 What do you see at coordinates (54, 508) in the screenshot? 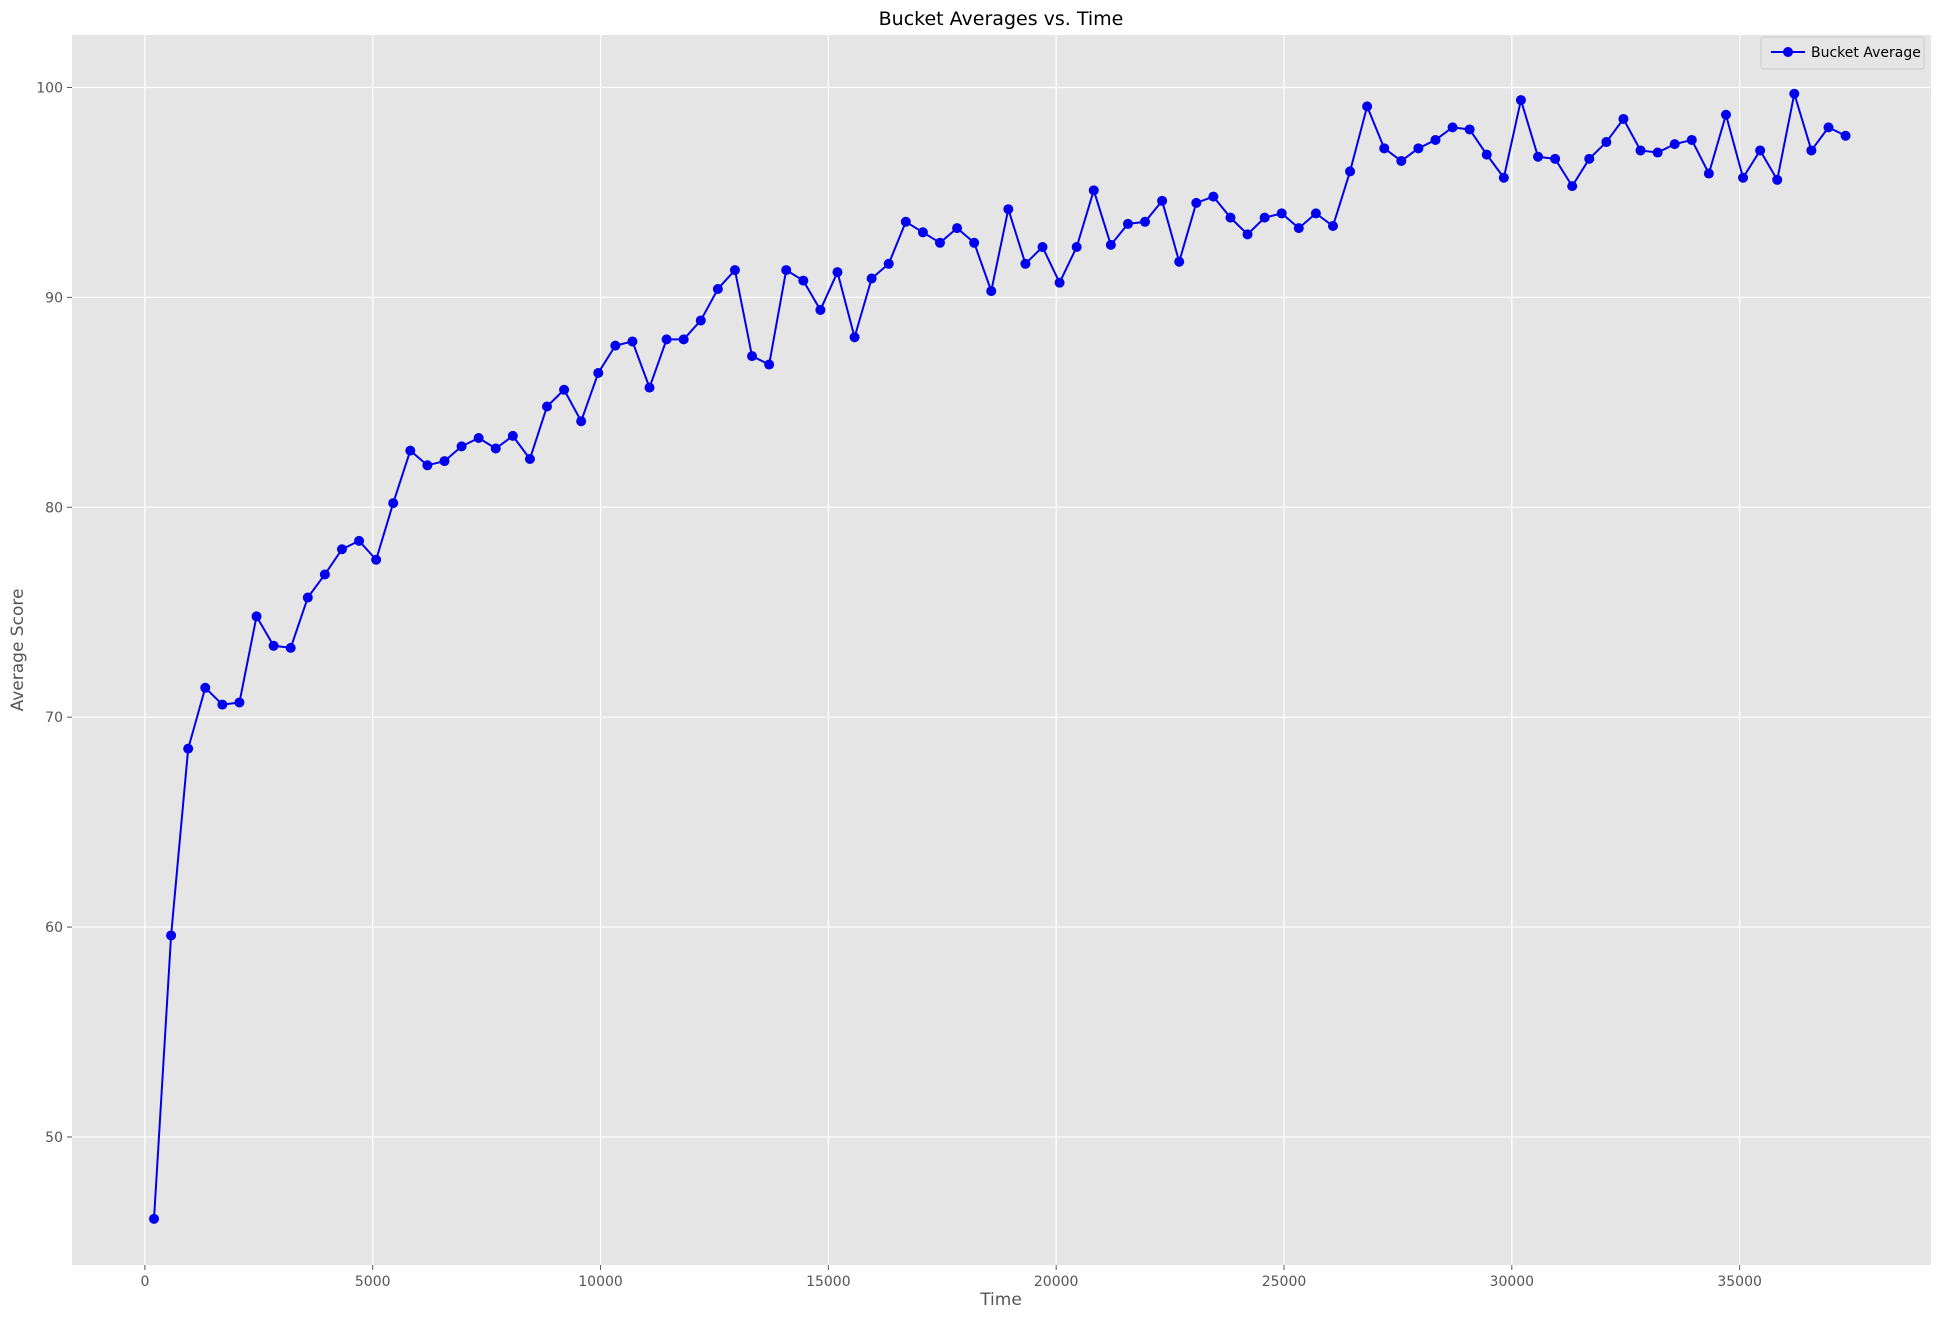
I see `y-tick-label: 80` at bounding box center [54, 508].